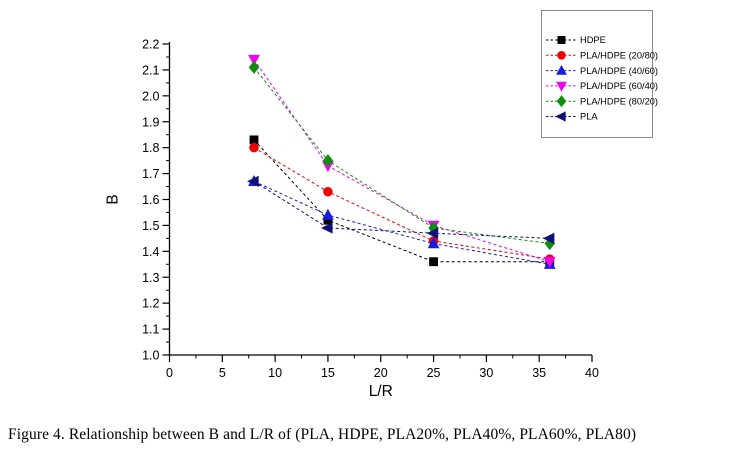  What do you see at coordinates (619, 56) in the screenshot?
I see `legend-item-label: PLA/HDPE (20/80)` at bounding box center [619, 56].